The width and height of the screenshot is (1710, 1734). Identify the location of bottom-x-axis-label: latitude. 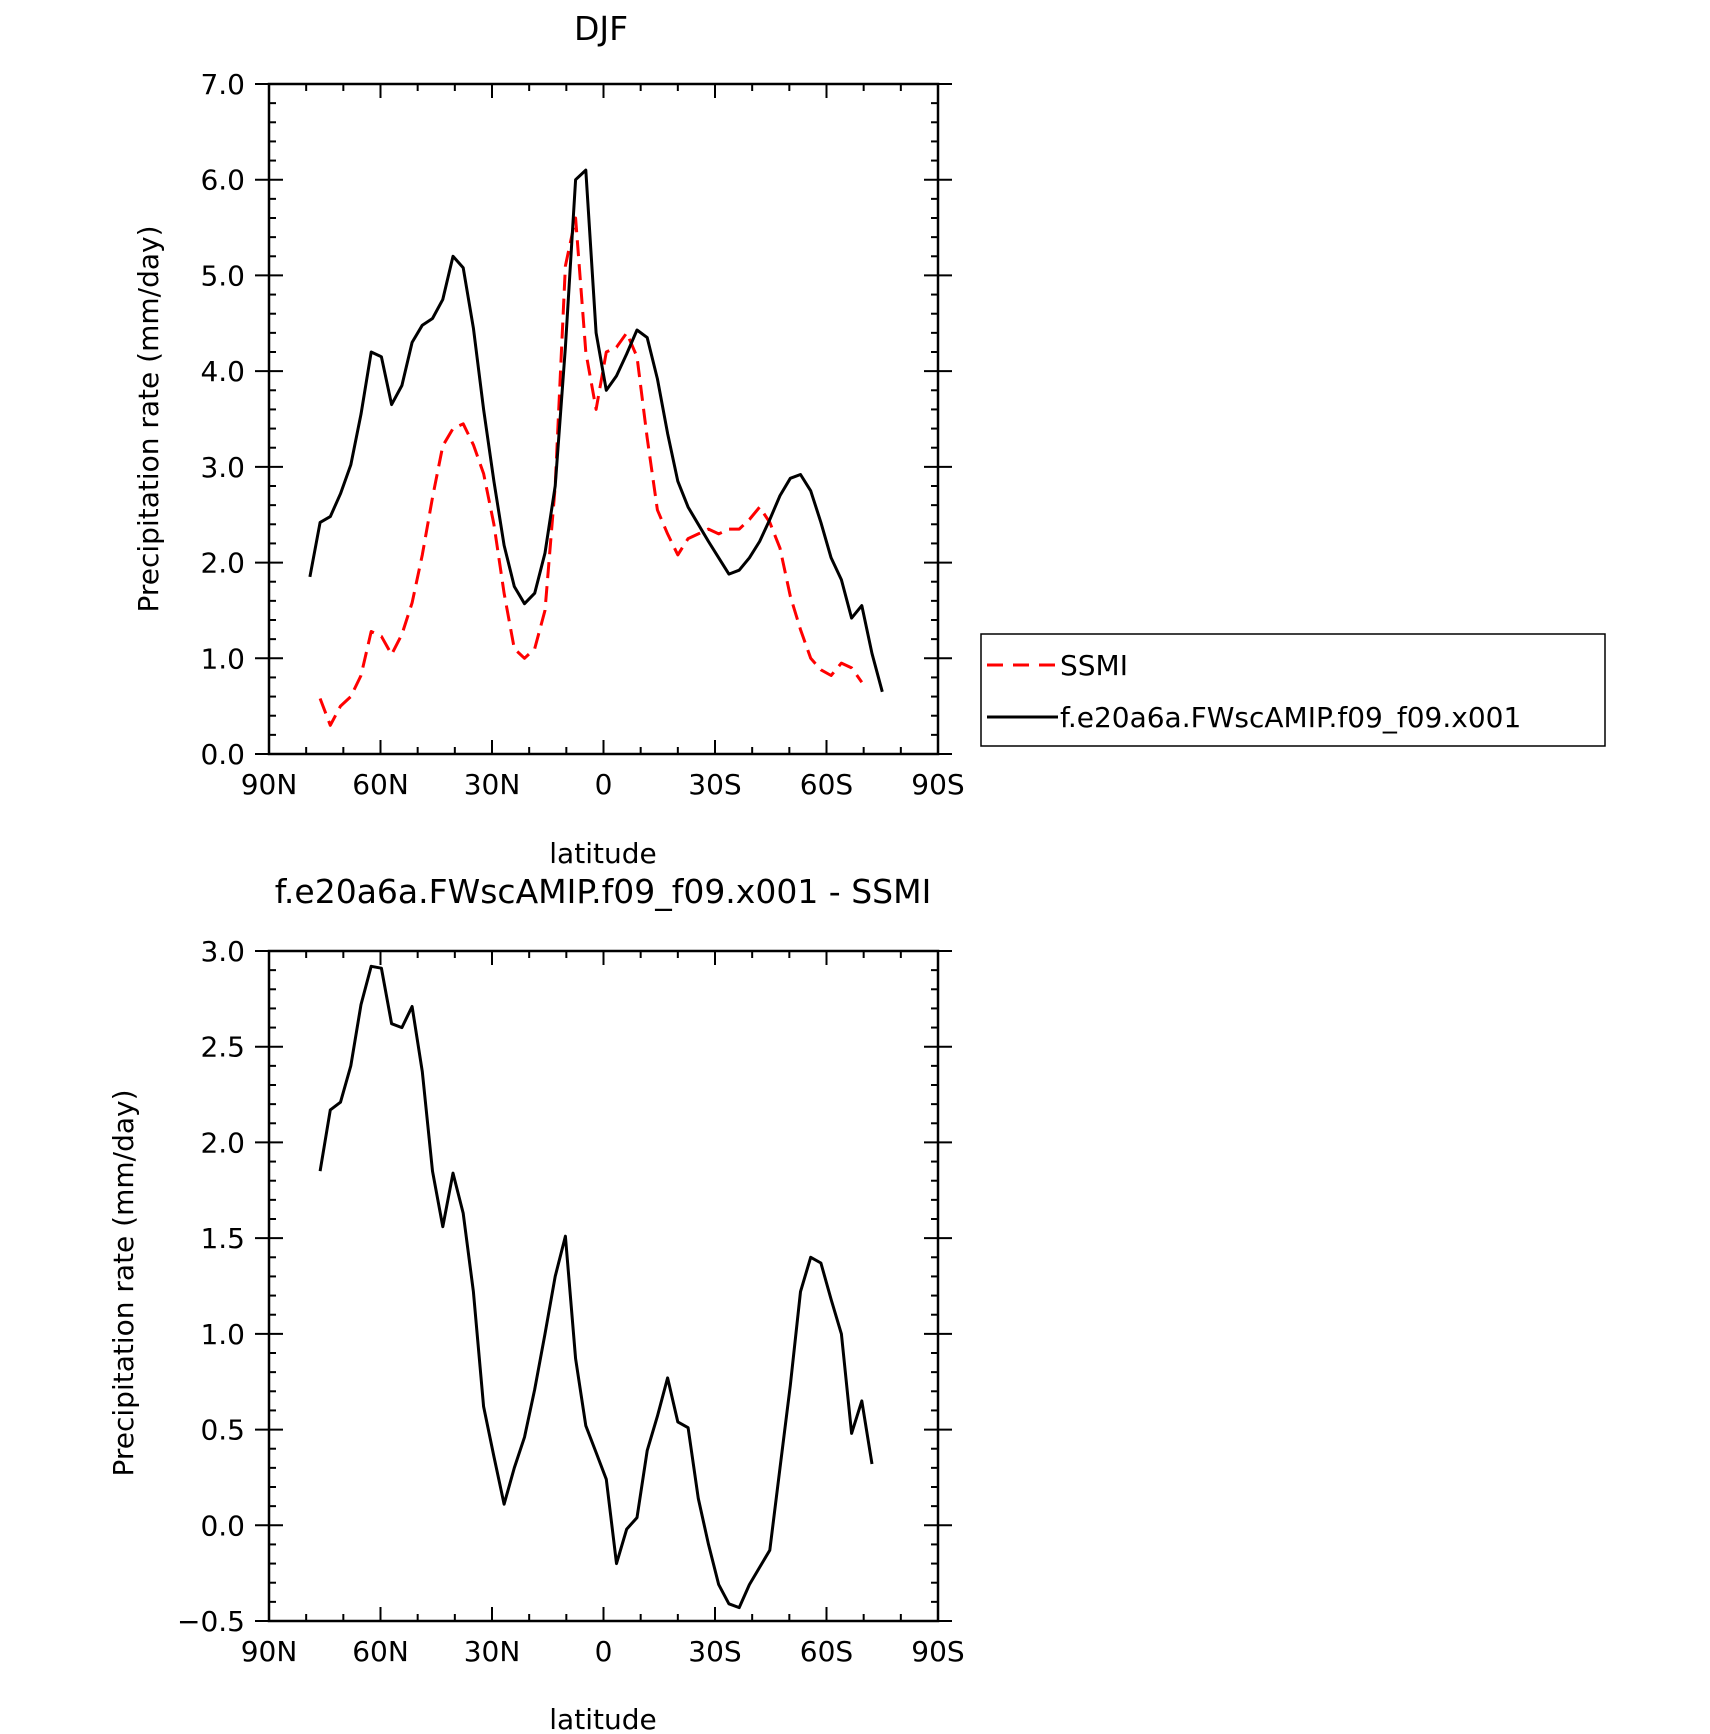
(602, 1718).